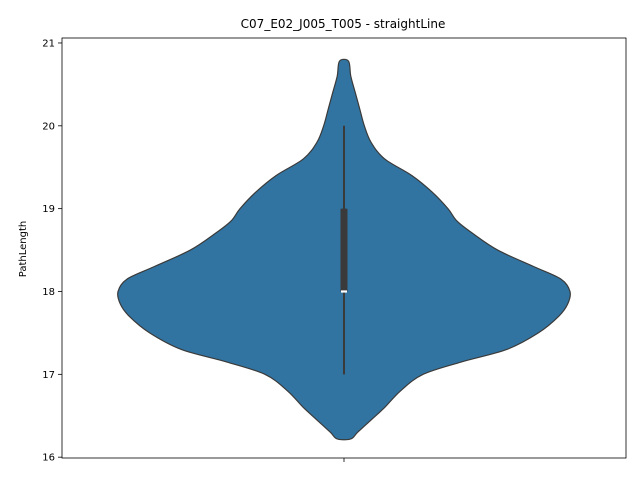 This screenshot has height=480, width=640. Describe the element at coordinates (48, 458) in the screenshot. I see `y-tick-label: 16` at that location.